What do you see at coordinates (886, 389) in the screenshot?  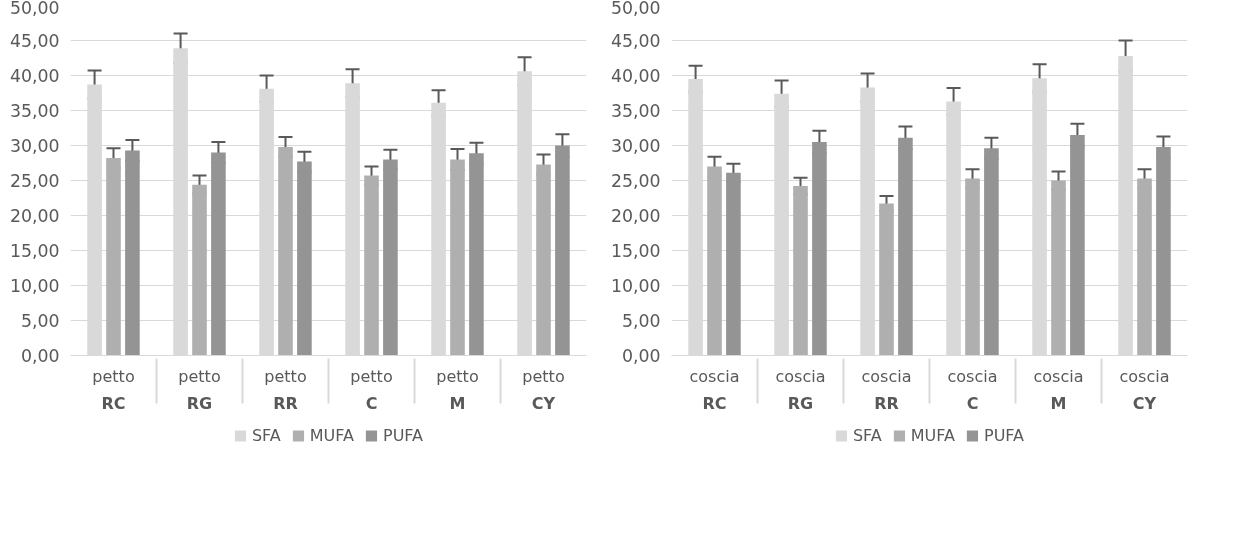 I see `category-label: coscia RR` at bounding box center [886, 389].